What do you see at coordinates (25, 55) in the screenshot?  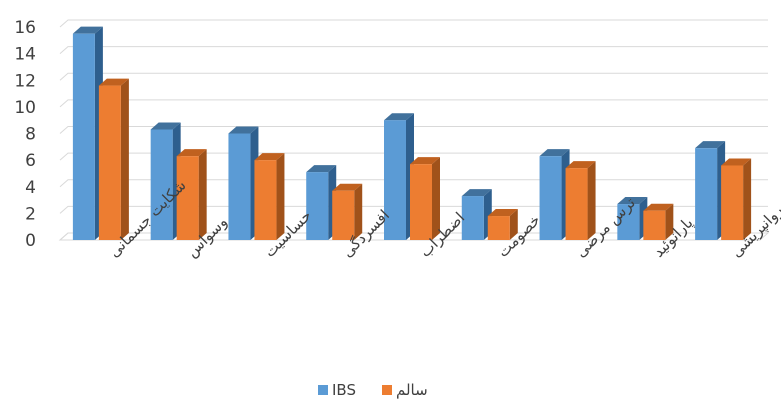 I see `y-tick-label: 14` at bounding box center [25, 55].